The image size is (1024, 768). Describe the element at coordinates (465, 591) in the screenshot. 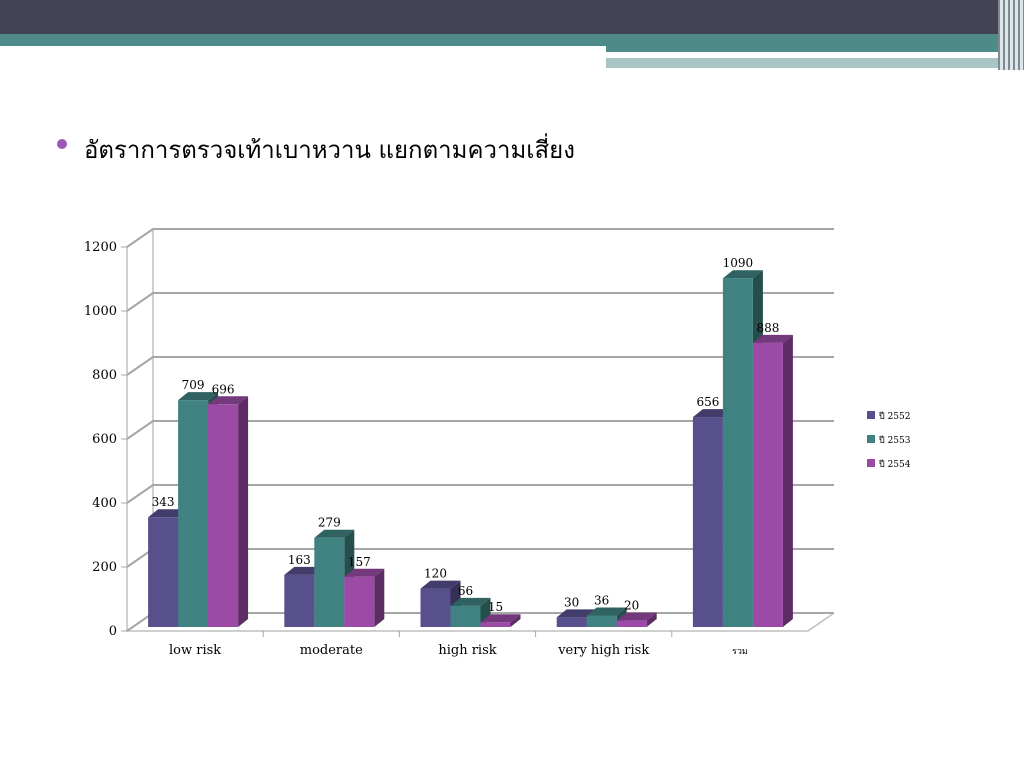

I see `data-label: 66` at that location.